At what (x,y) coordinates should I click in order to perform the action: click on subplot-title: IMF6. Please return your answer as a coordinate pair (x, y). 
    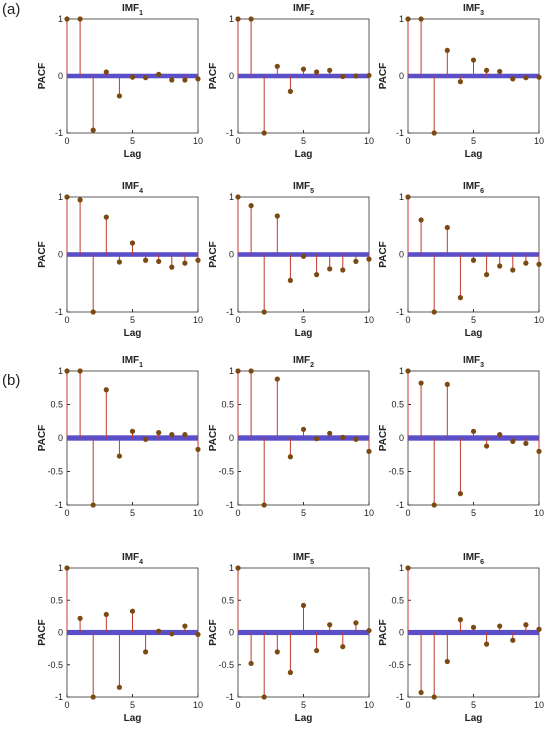
    Looking at the image, I should click on (473, 559).